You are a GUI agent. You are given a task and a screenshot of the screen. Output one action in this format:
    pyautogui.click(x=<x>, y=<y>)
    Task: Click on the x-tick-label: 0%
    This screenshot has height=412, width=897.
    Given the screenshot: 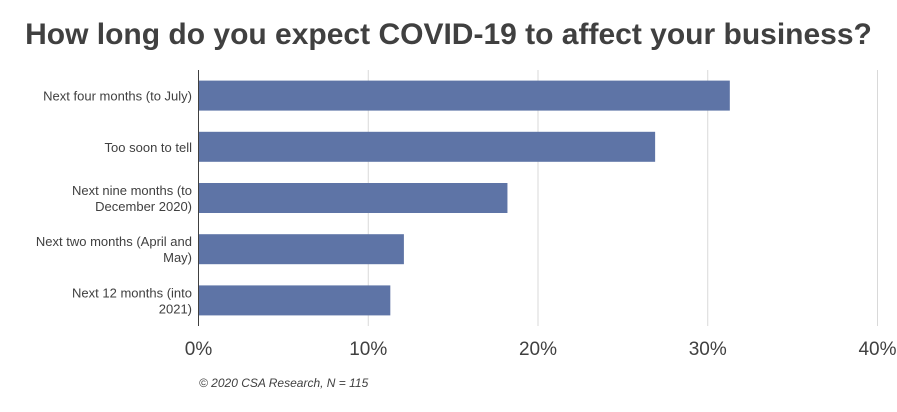 What is the action you would take?
    pyautogui.click(x=199, y=349)
    